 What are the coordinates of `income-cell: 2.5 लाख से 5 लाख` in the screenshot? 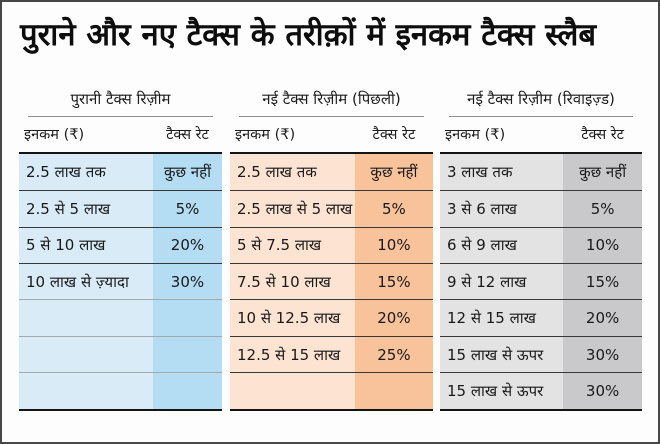 It's located at (292, 209).